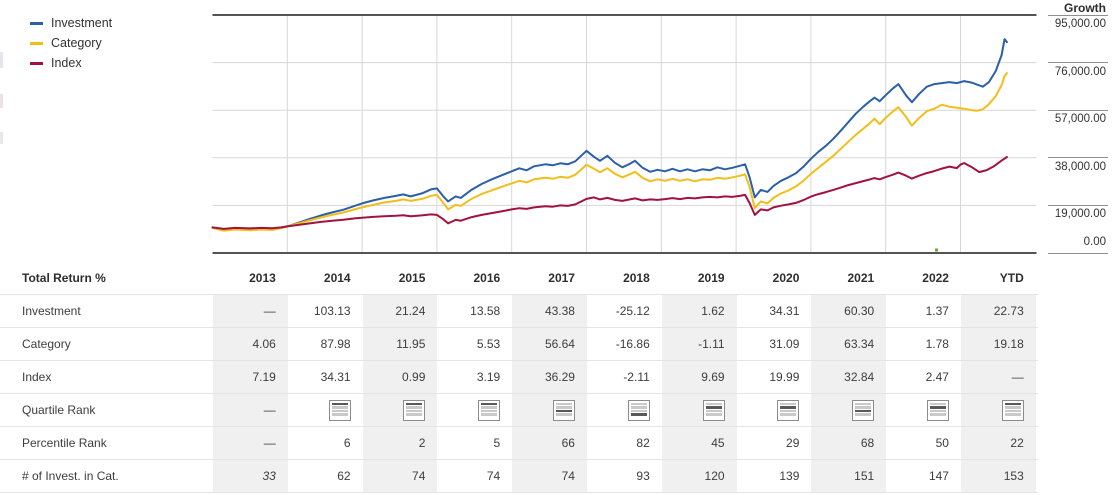  I want to click on row-label: Quartile Rank, so click(59, 410).